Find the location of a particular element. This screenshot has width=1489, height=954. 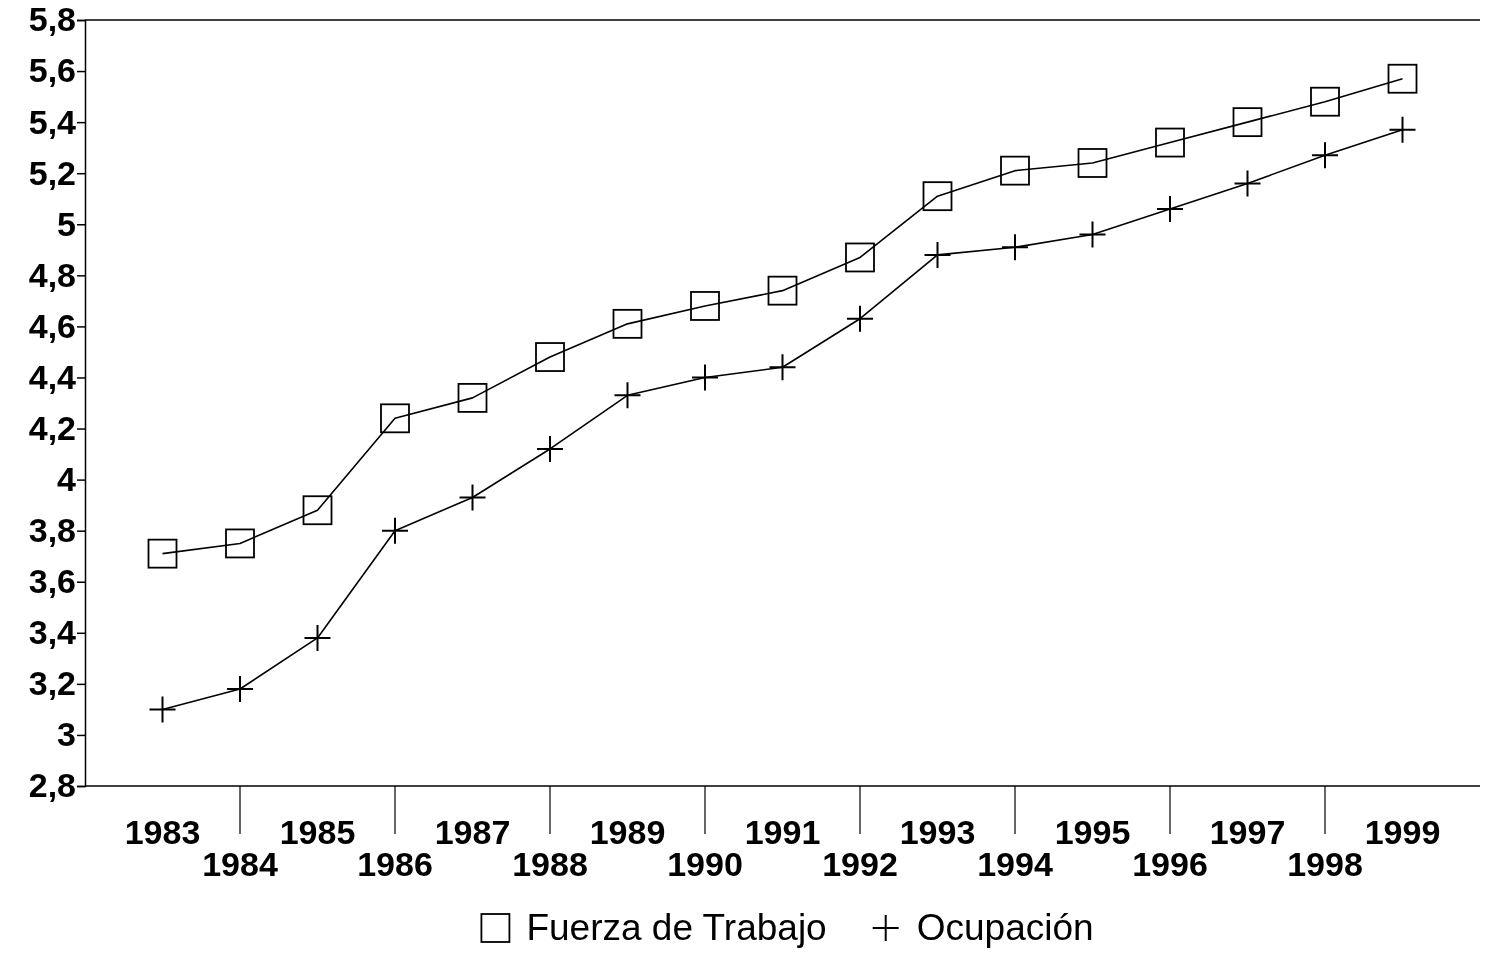

x-tick-label: 1991 is located at coordinates (782, 832).